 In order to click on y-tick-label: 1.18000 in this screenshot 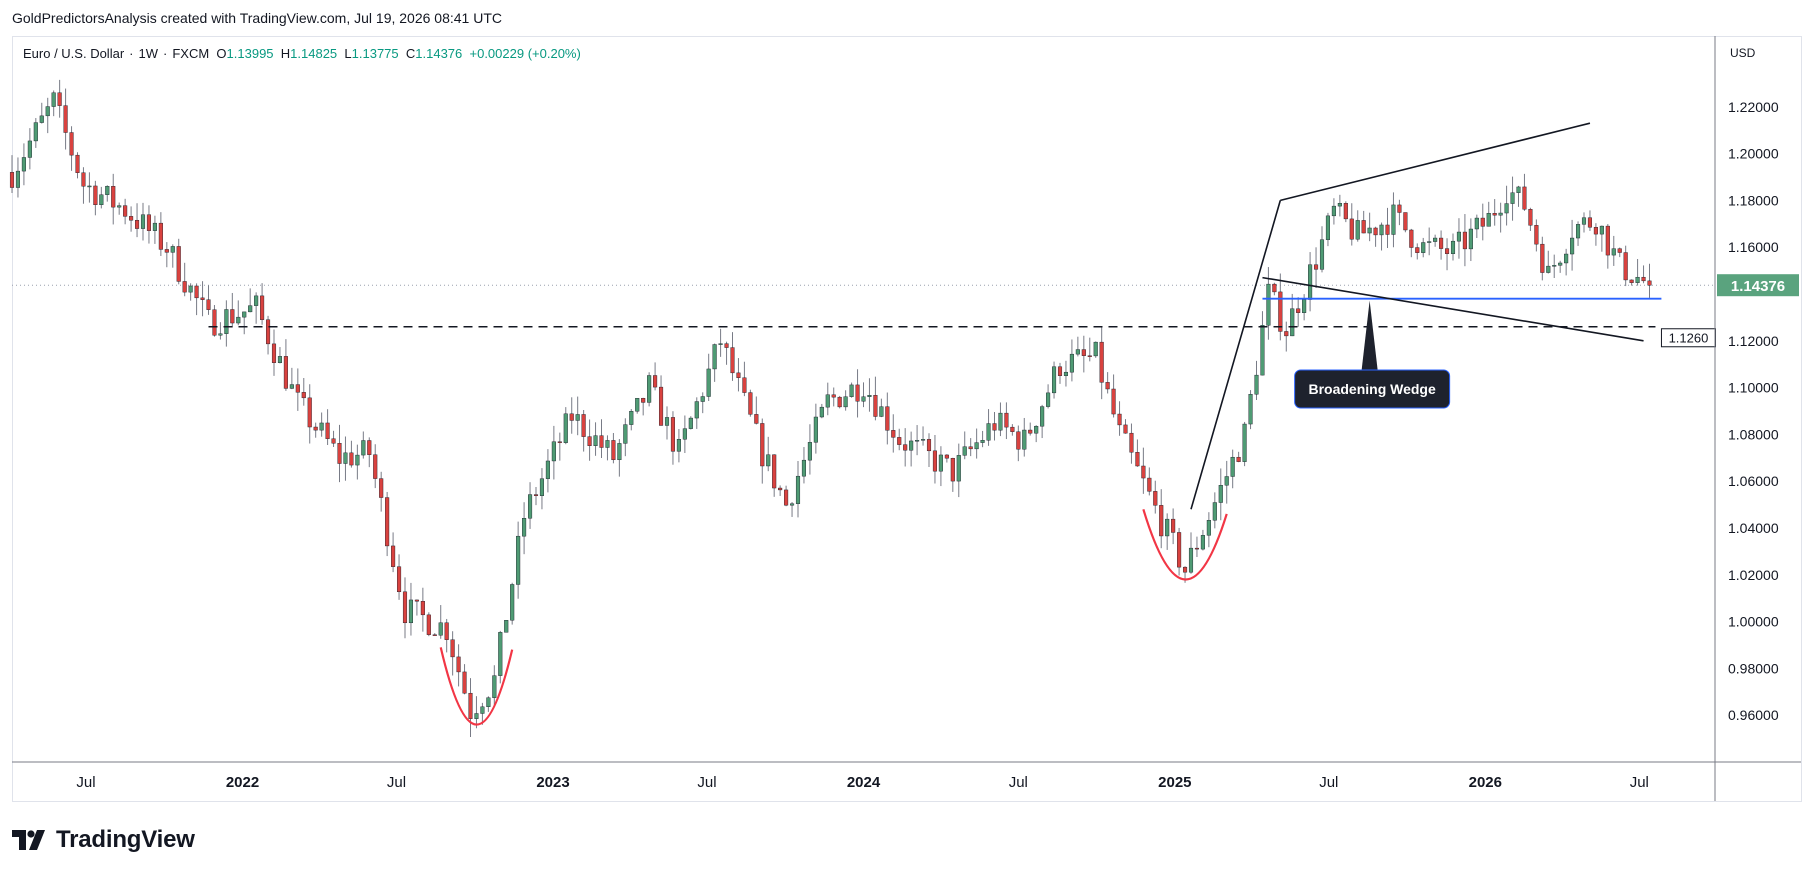, I will do `click(1753, 200)`.